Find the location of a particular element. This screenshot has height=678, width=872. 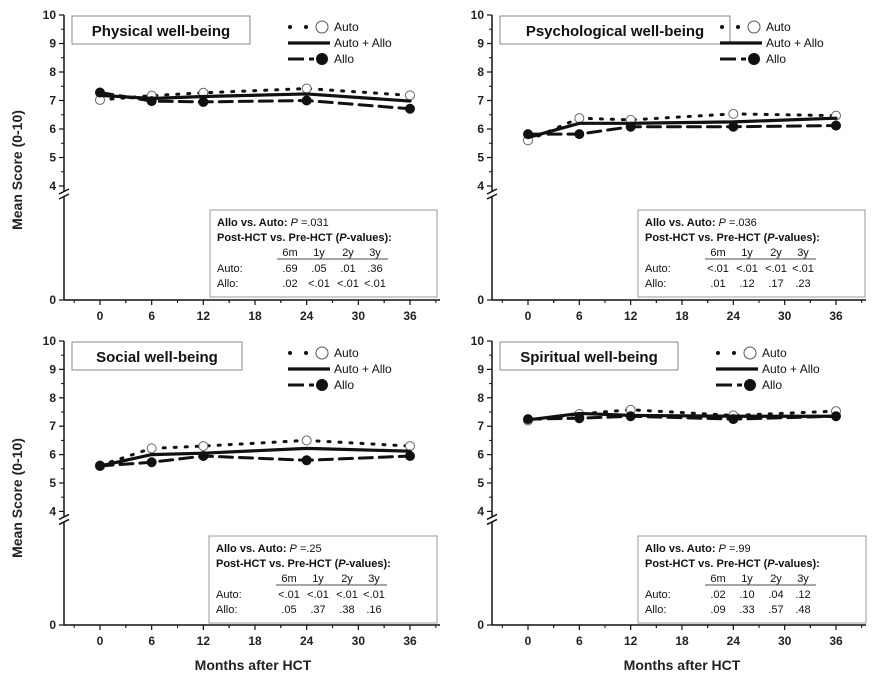

legend-allo-label: Allo is located at coordinates (344, 385).